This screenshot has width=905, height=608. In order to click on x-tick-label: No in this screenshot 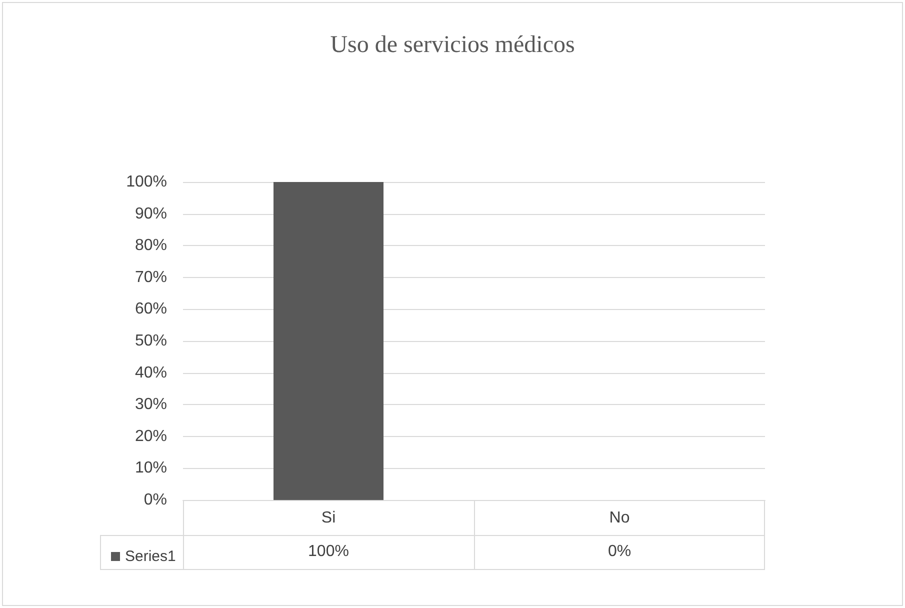, I will do `click(619, 518)`.